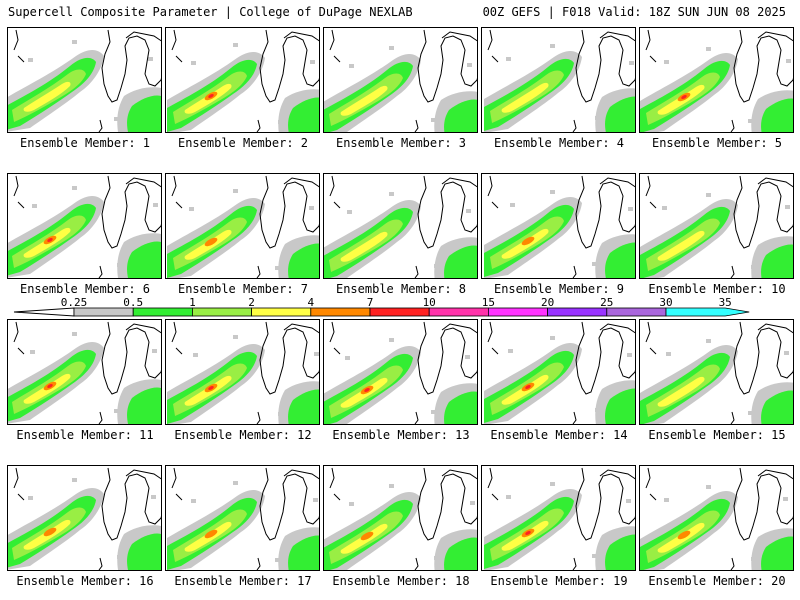 This screenshot has width=800, height=600. What do you see at coordinates (547, 302) in the screenshot?
I see `colorbar-level-label: 20` at bounding box center [547, 302].